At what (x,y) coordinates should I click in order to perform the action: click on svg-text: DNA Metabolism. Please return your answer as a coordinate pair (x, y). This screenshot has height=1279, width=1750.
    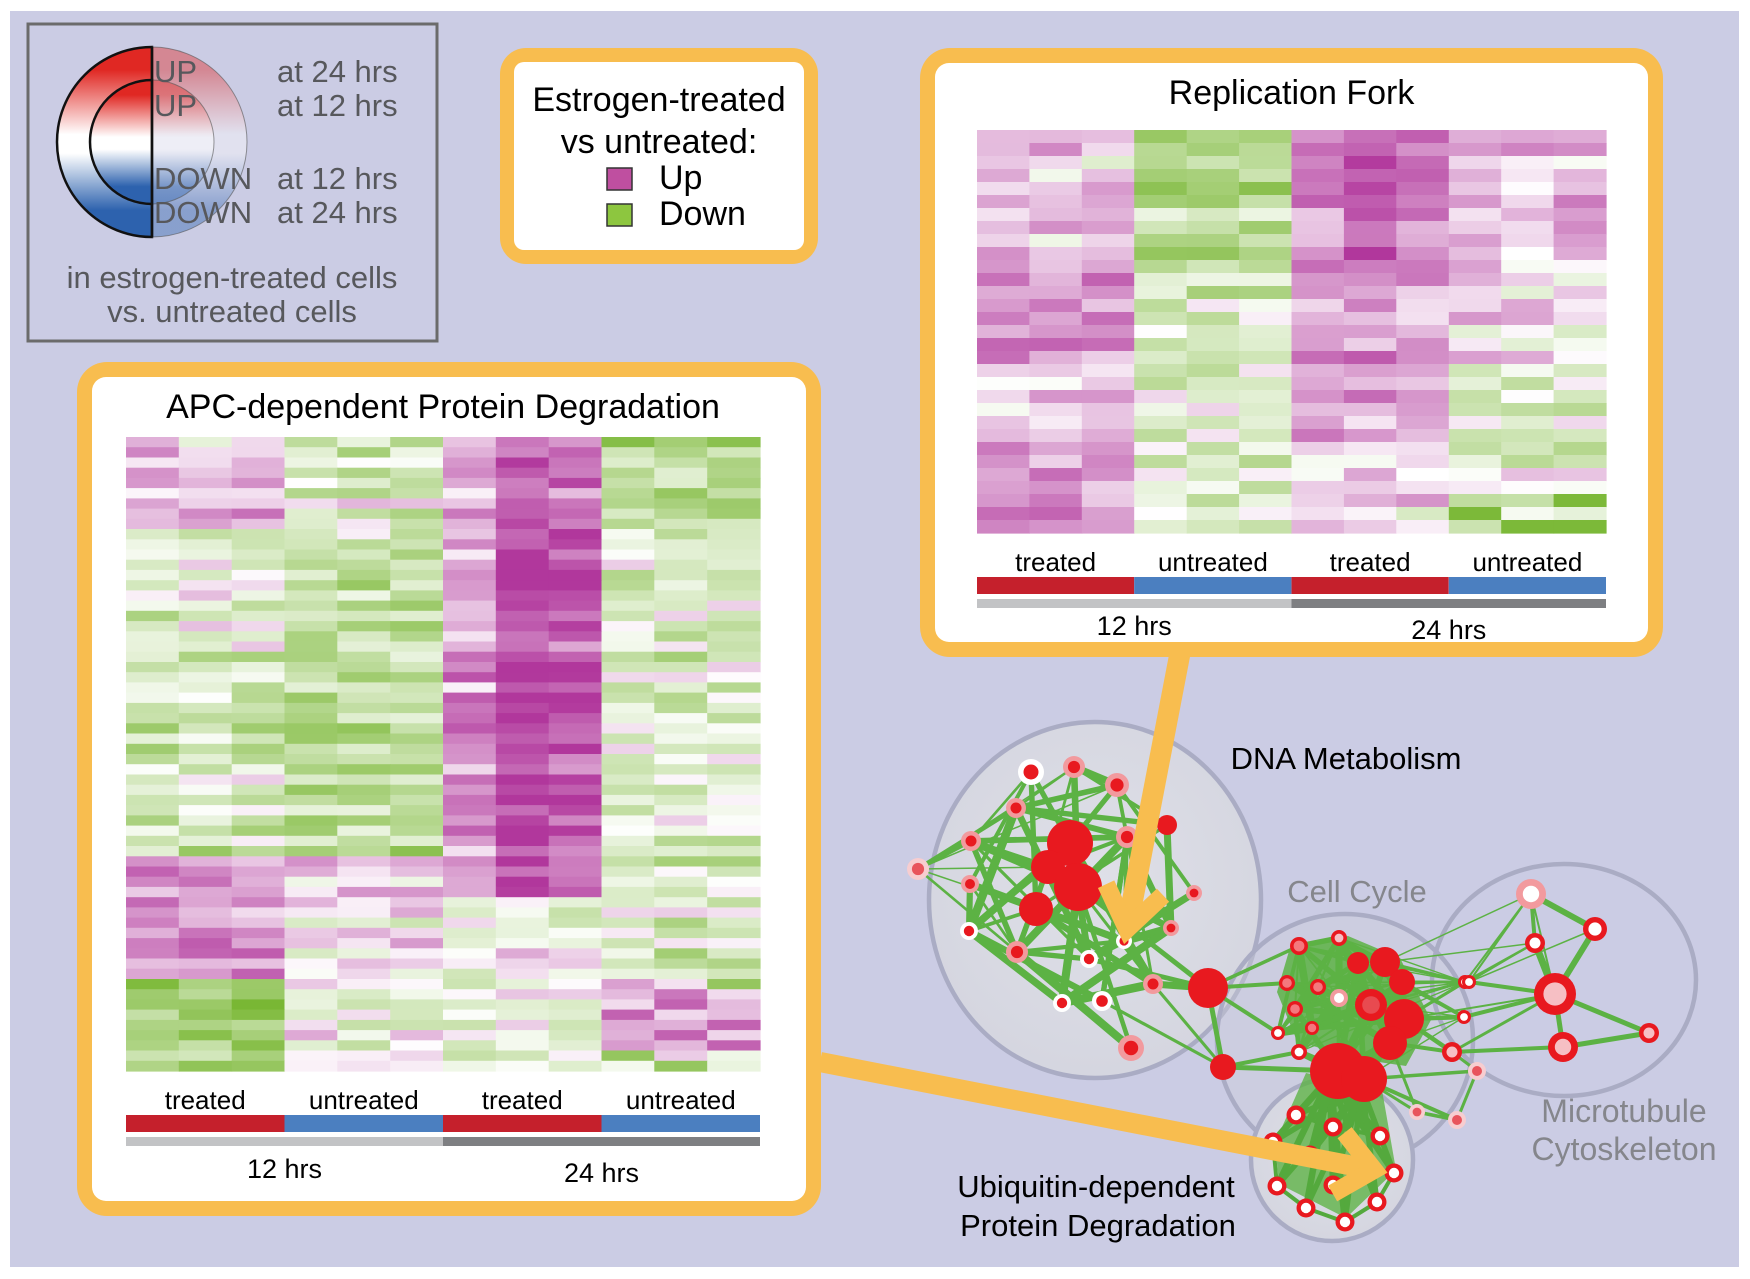
    Looking at the image, I should click on (1346, 758).